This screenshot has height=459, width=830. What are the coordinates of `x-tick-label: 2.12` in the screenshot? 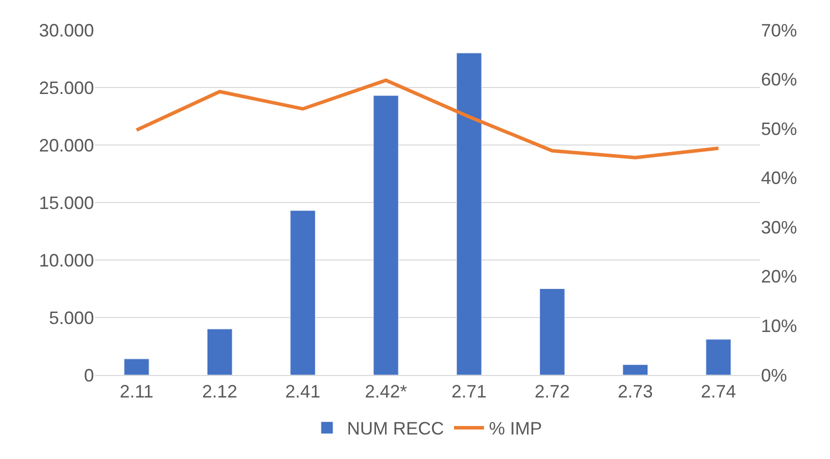 It's located at (220, 392).